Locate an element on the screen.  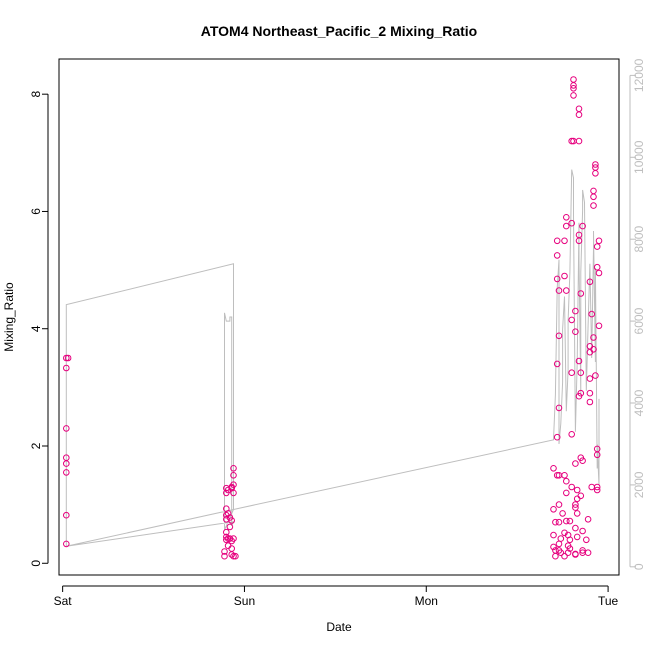
y2-tick-label: 0 is located at coordinates (639, 566).